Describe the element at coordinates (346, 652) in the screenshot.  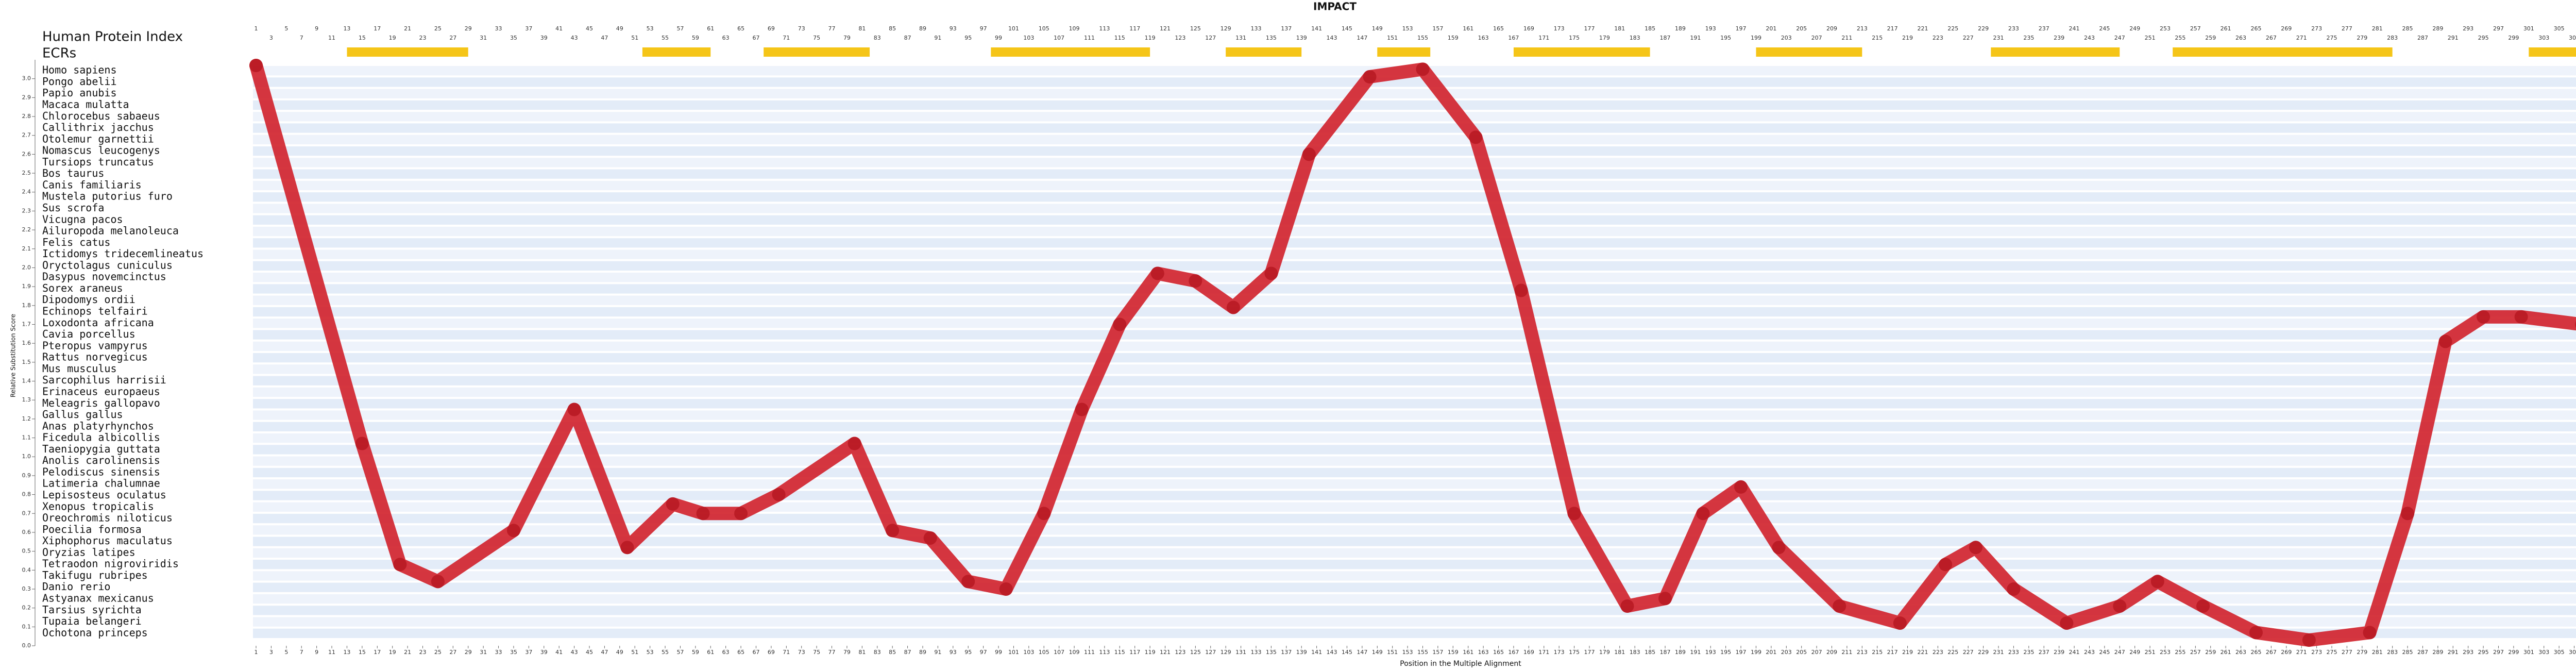
I see `x-tick-label: 13` at that location.